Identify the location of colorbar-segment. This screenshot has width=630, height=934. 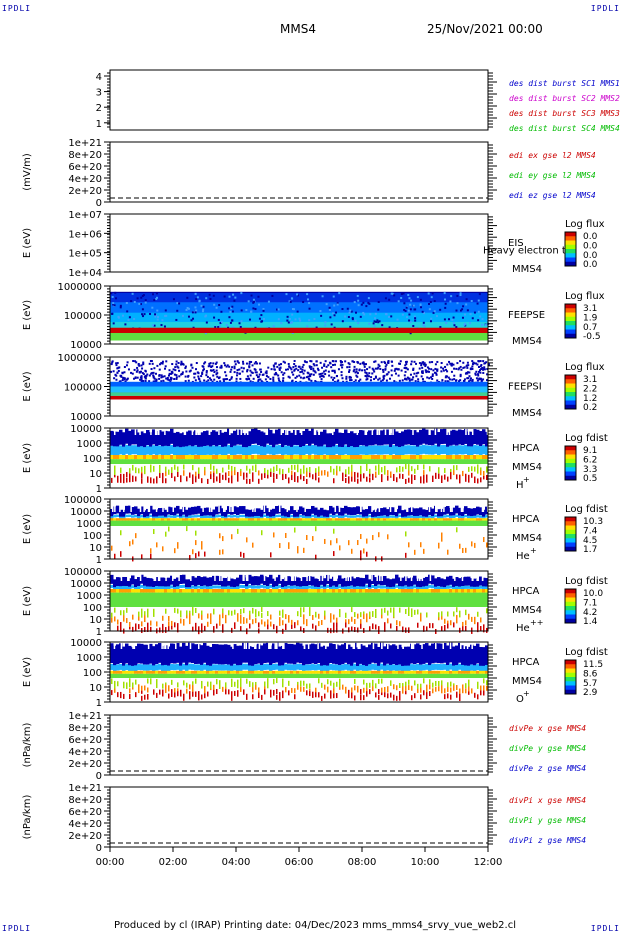
(570, 243).